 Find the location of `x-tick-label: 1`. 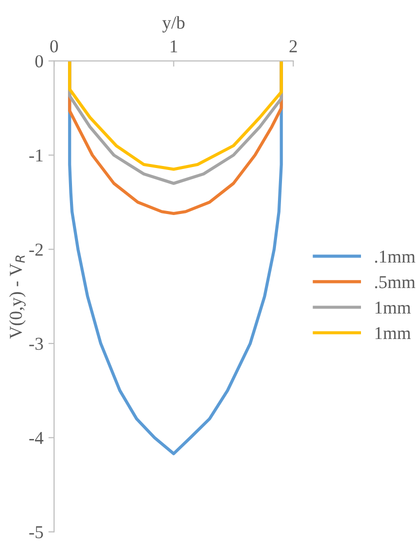

x-tick-label: 1 is located at coordinates (174, 46).